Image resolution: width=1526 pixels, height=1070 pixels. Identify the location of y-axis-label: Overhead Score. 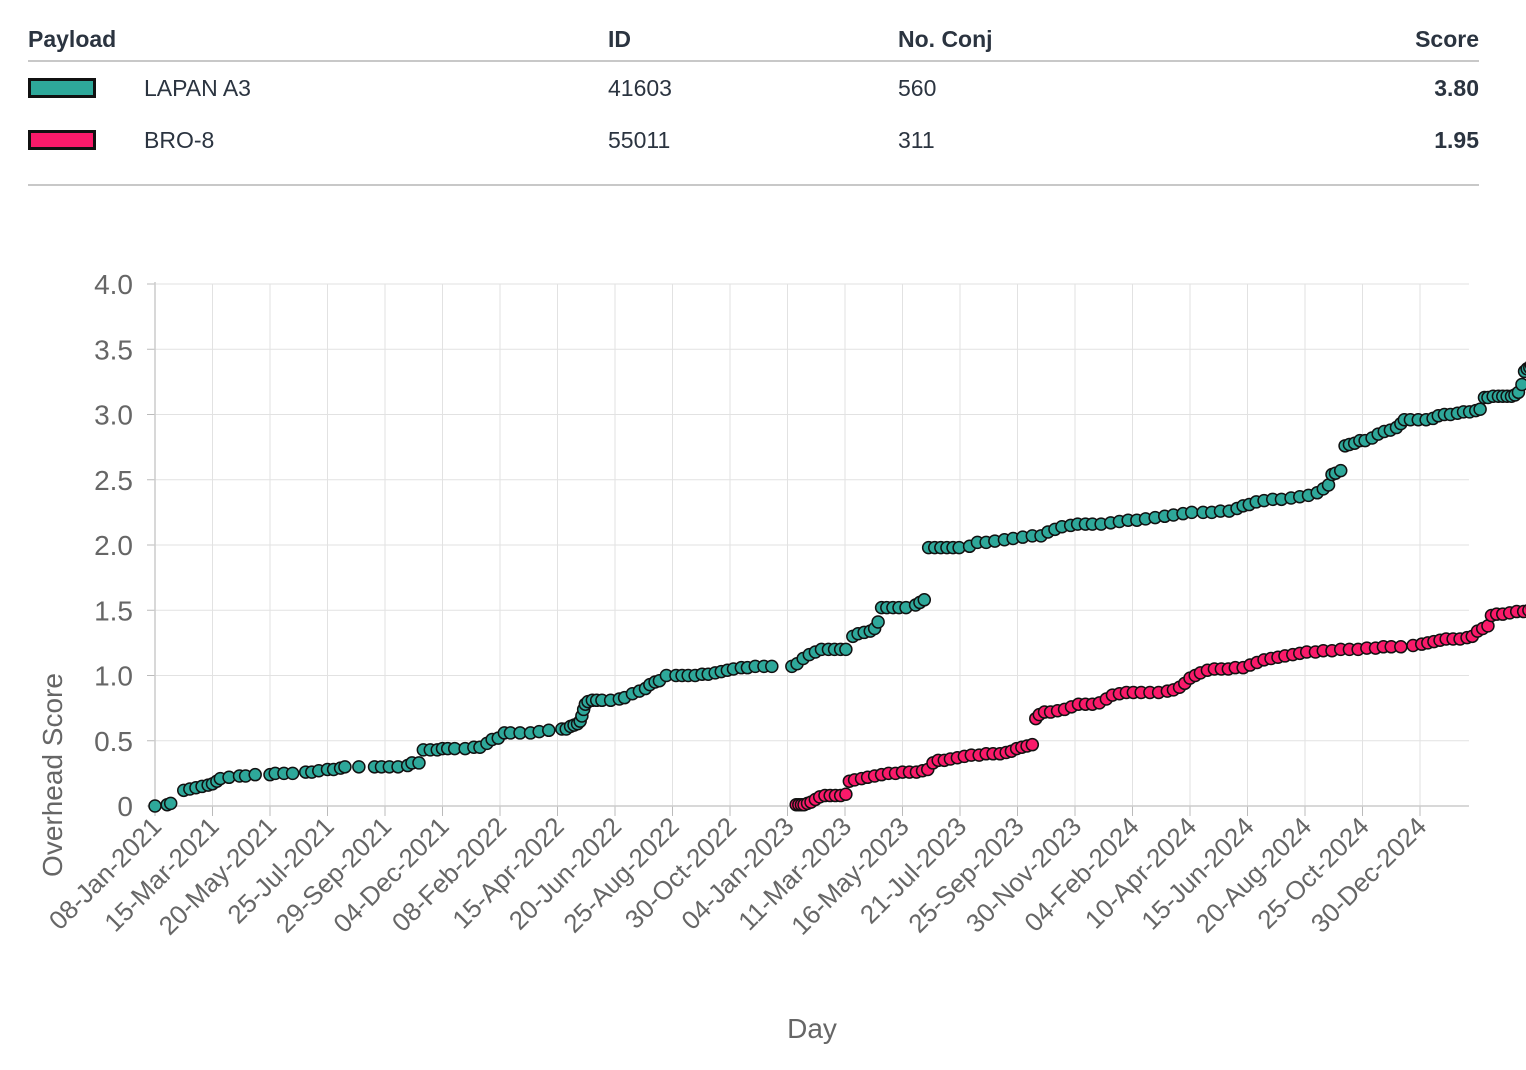
(52, 775).